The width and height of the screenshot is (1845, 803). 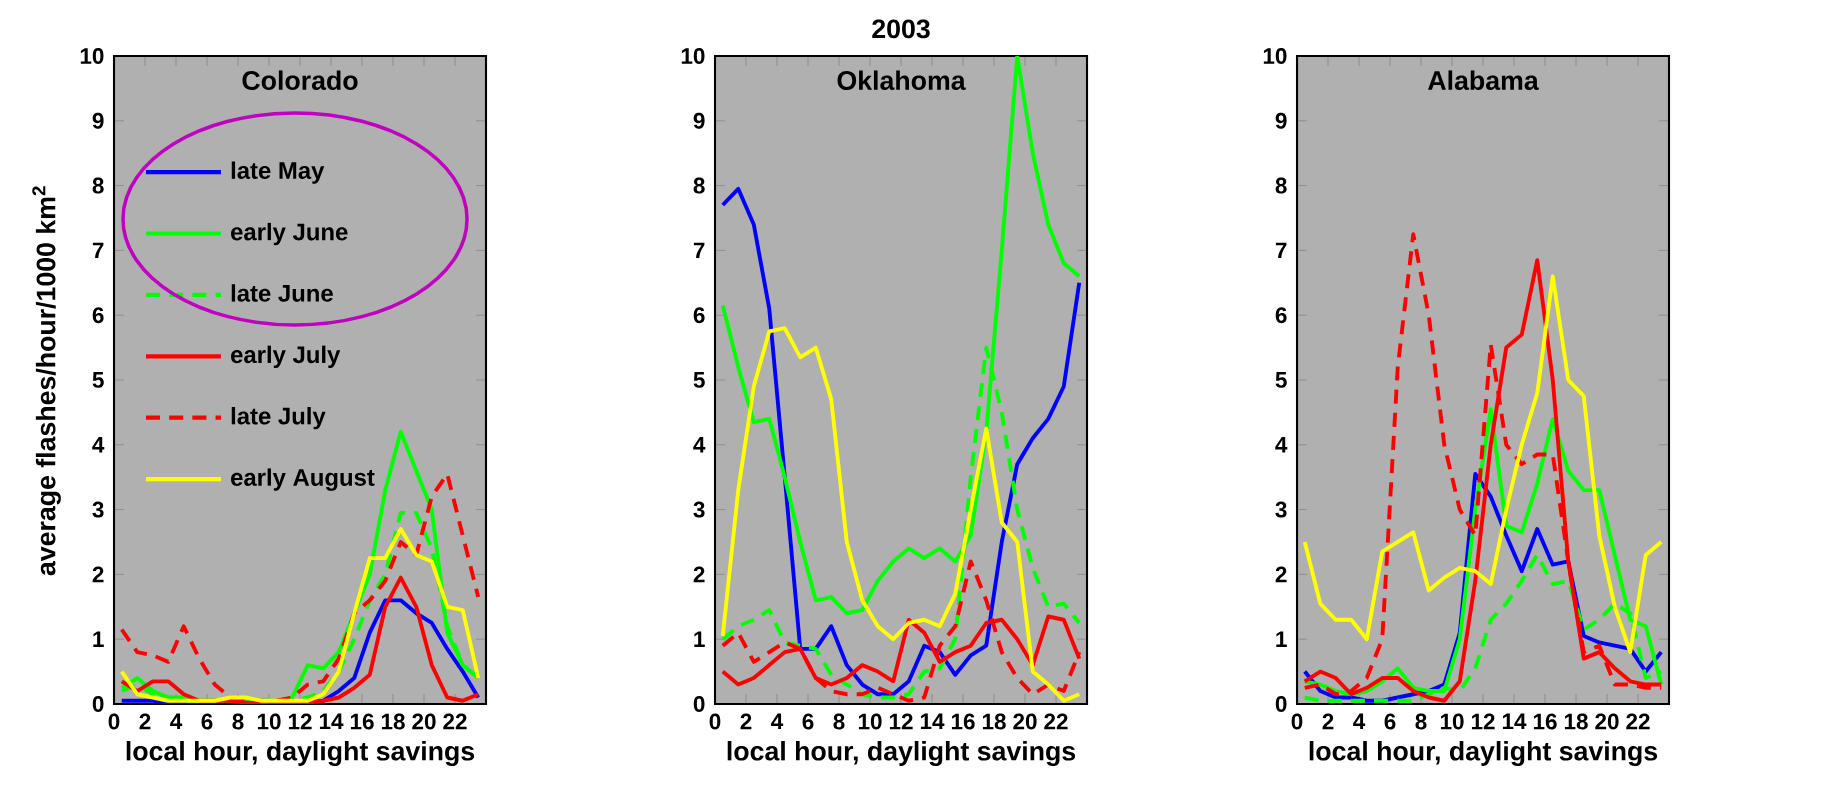 What do you see at coordinates (901, 441) in the screenshot?
I see `line-series` at bounding box center [901, 441].